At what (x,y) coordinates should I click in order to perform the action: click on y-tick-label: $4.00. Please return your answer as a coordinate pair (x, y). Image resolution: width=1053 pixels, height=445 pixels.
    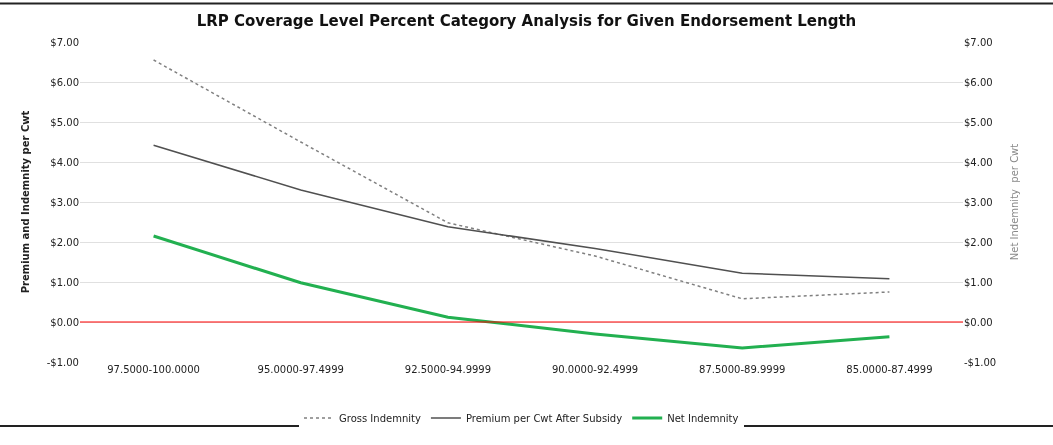
    Looking at the image, I should click on (64, 162).